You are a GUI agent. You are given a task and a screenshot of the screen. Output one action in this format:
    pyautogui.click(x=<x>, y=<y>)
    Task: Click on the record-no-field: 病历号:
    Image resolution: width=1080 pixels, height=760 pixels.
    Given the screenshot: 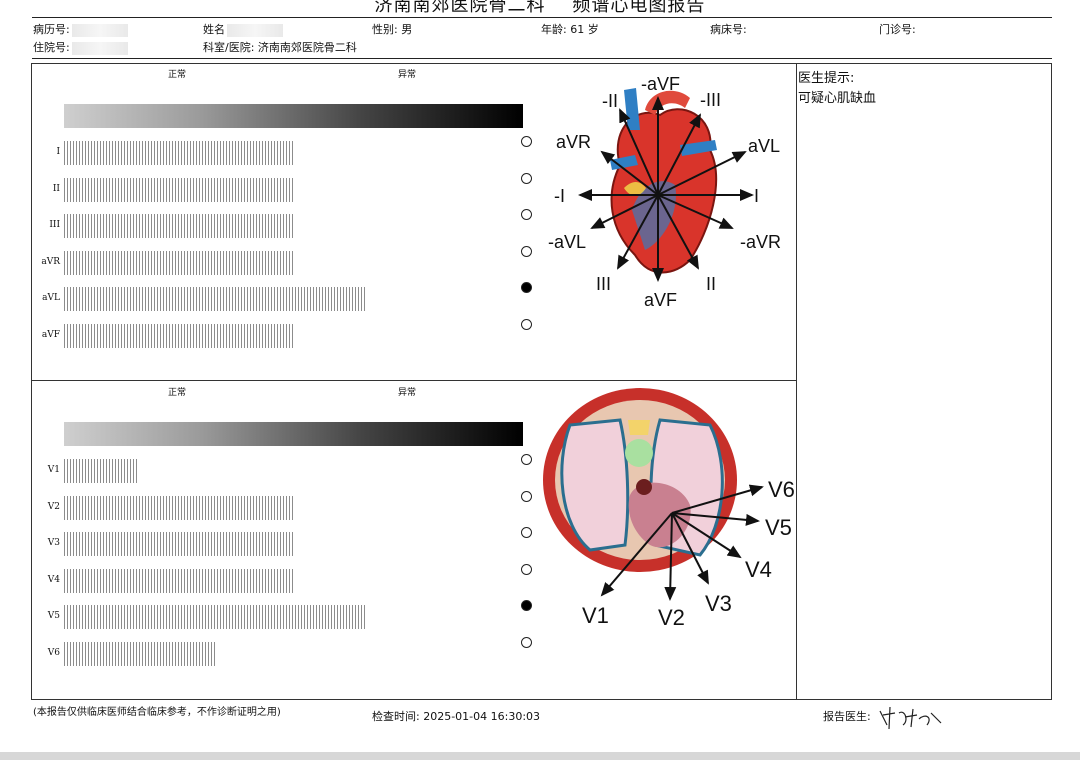 What is the action you would take?
    pyautogui.click(x=80, y=29)
    